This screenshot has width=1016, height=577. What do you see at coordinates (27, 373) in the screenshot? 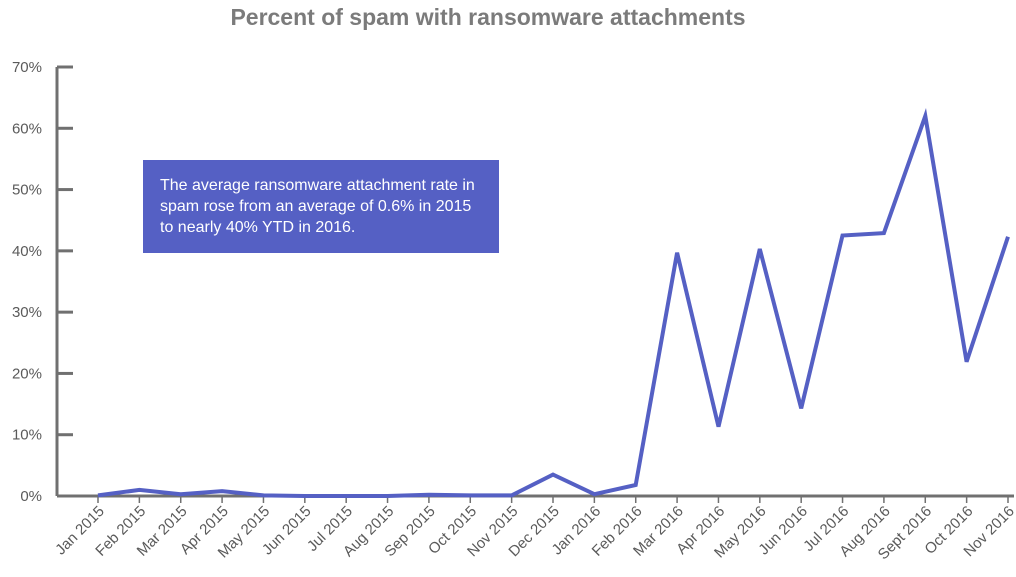
I see `y-tick-label: 20%` at bounding box center [27, 373].